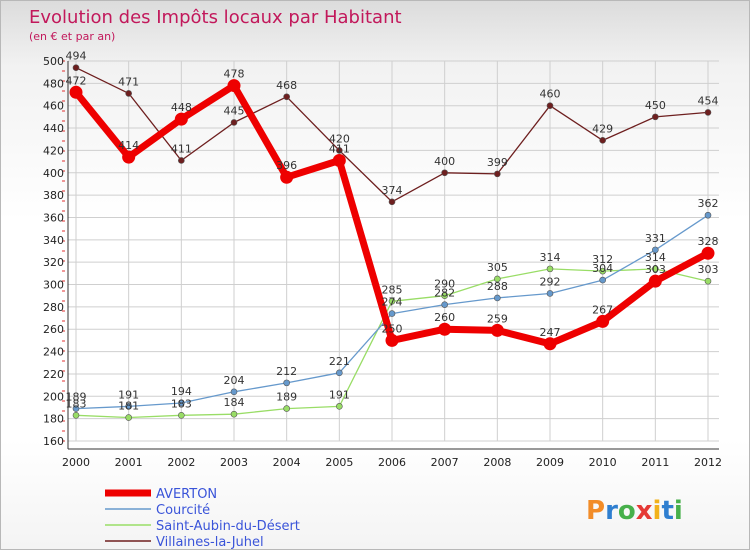 This screenshot has width=750, height=551. Describe the element at coordinates (655, 105) in the screenshot. I see `data-label: 450` at that location.